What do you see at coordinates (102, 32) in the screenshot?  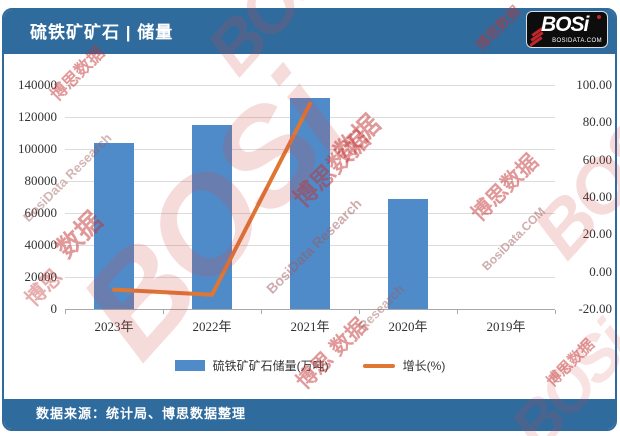 I see `page-title: 硫铁矿矿石 | 储量` at bounding box center [102, 32].